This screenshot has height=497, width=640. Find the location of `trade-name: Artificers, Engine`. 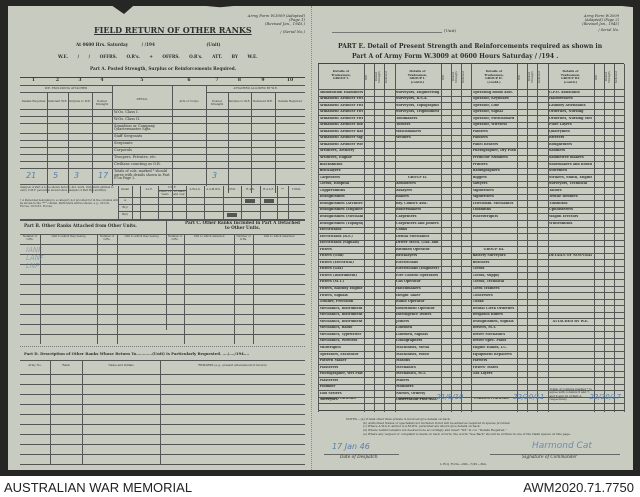

trade-name: Artificers, Engine is located at coordinates (335, 157).